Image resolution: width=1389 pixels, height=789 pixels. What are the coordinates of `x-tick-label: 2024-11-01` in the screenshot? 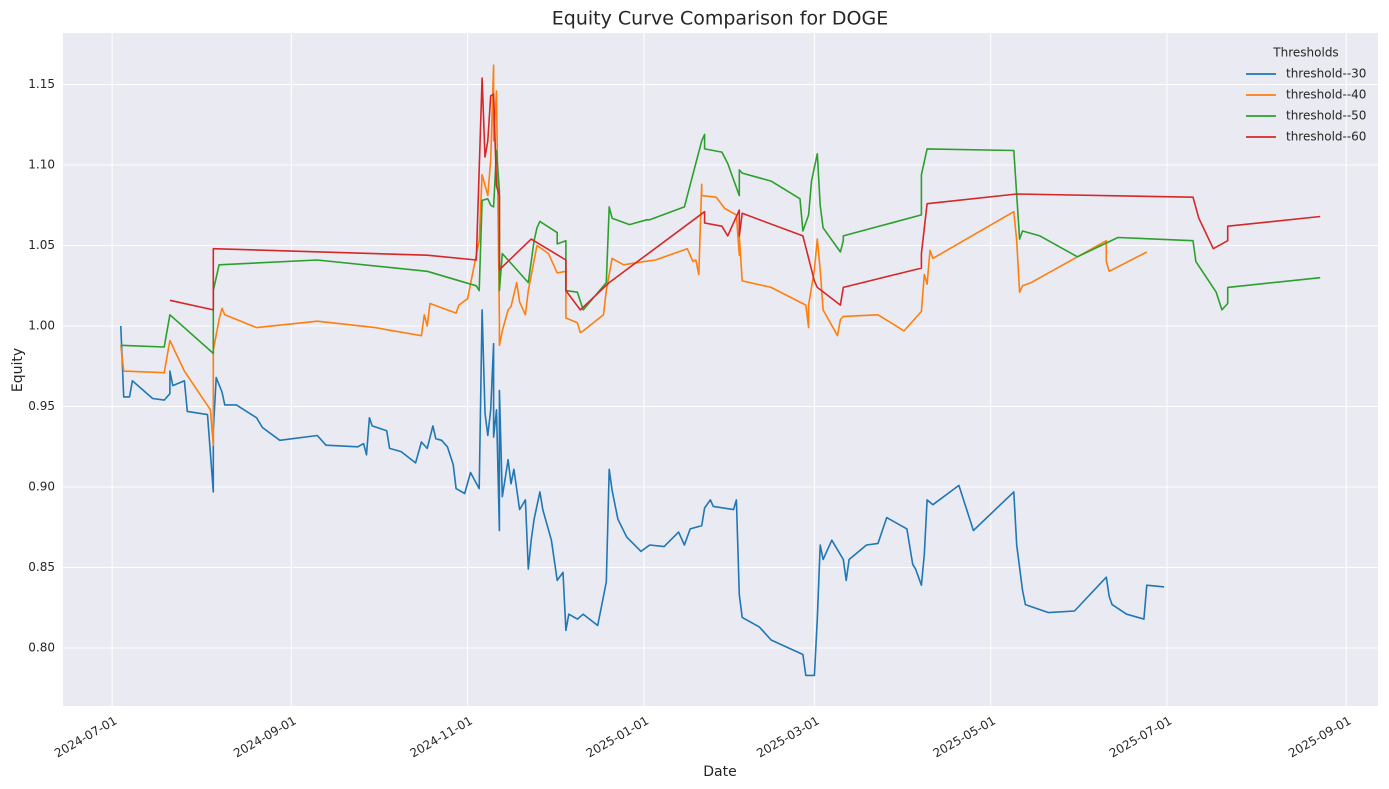 It's located at (440, 737).